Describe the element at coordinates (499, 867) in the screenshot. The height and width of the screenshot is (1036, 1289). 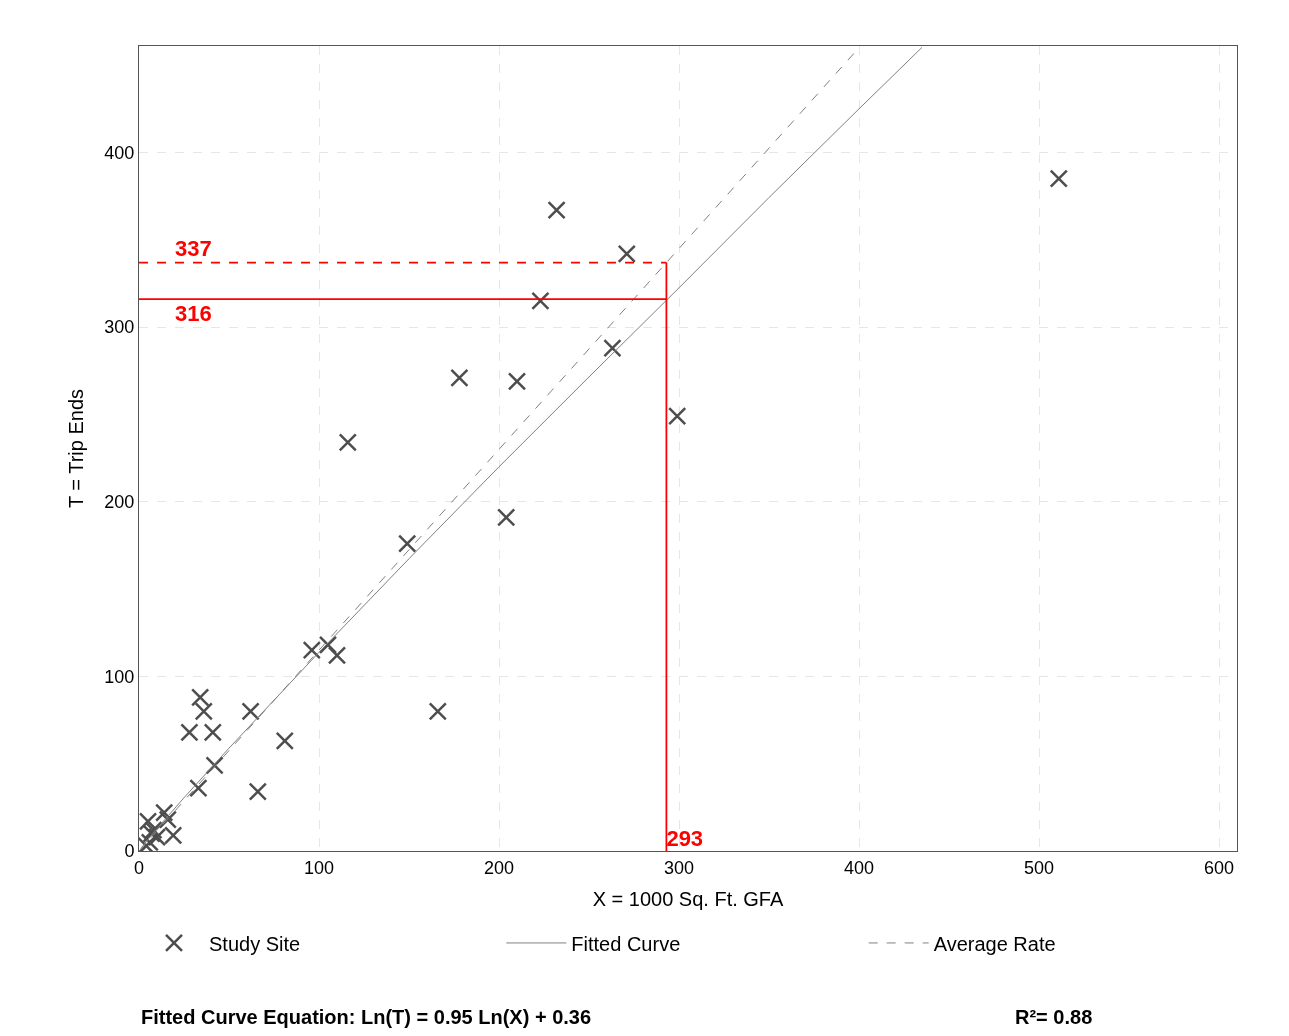
I see `x-tick-label: 200` at that location.